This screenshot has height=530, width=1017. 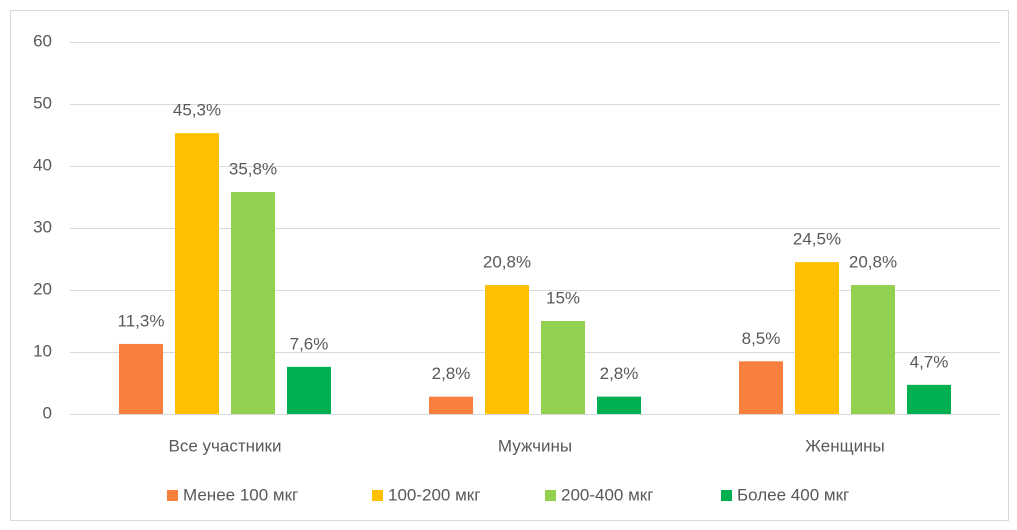 What do you see at coordinates (793, 494) in the screenshot?
I see `legend-label: Более 400 мкг` at bounding box center [793, 494].